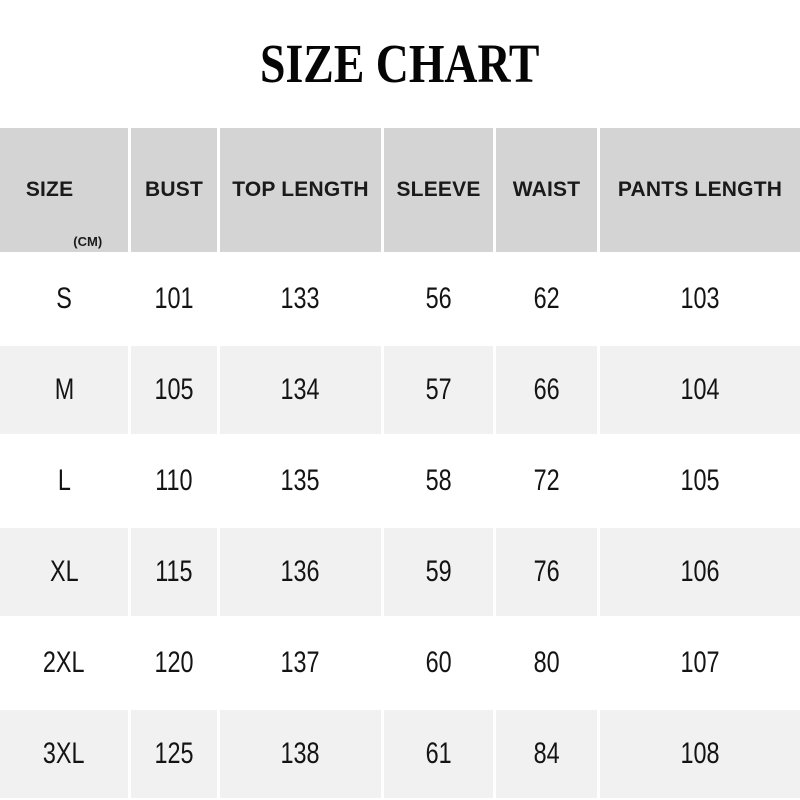  I want to click on bust-value: 120, so click(174, 662).